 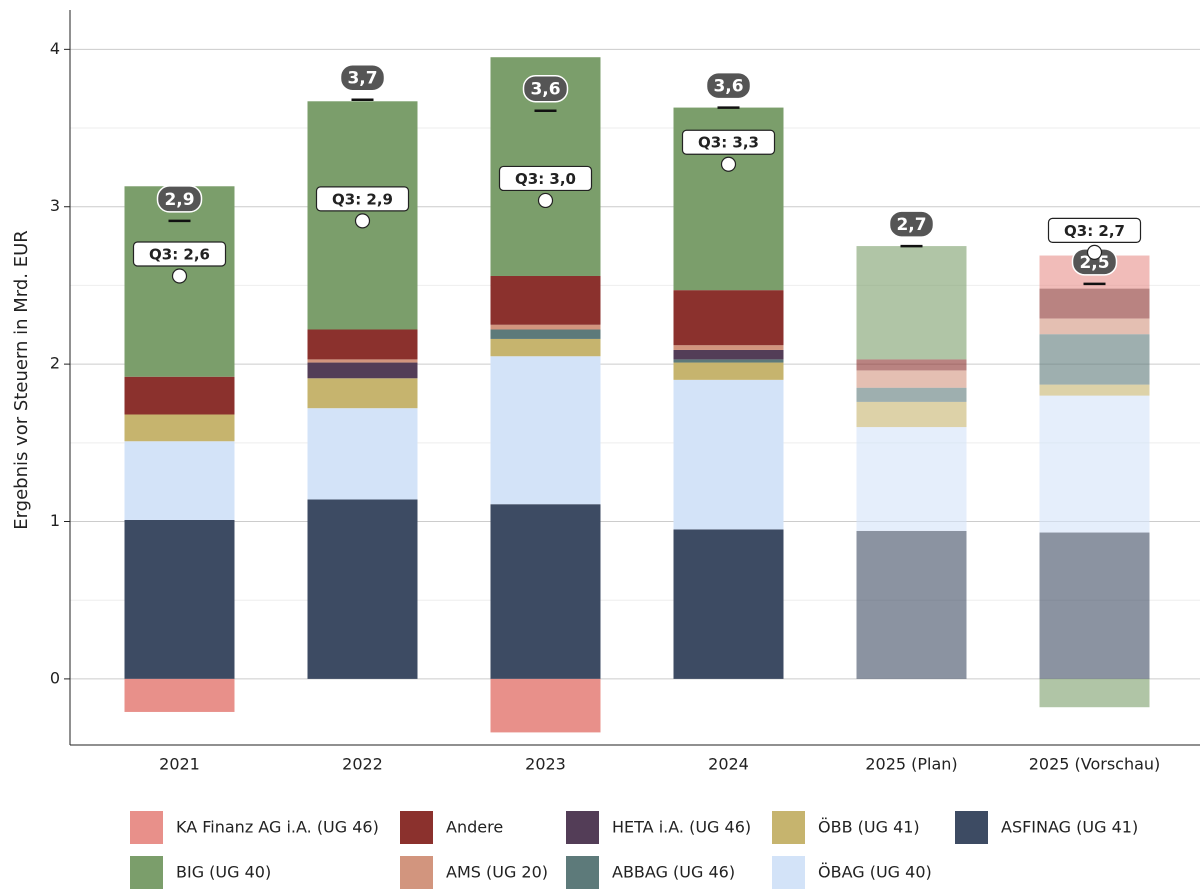 I want to click on legend-label: HETA i.A. (UG 46), so click(x=681, y=827).